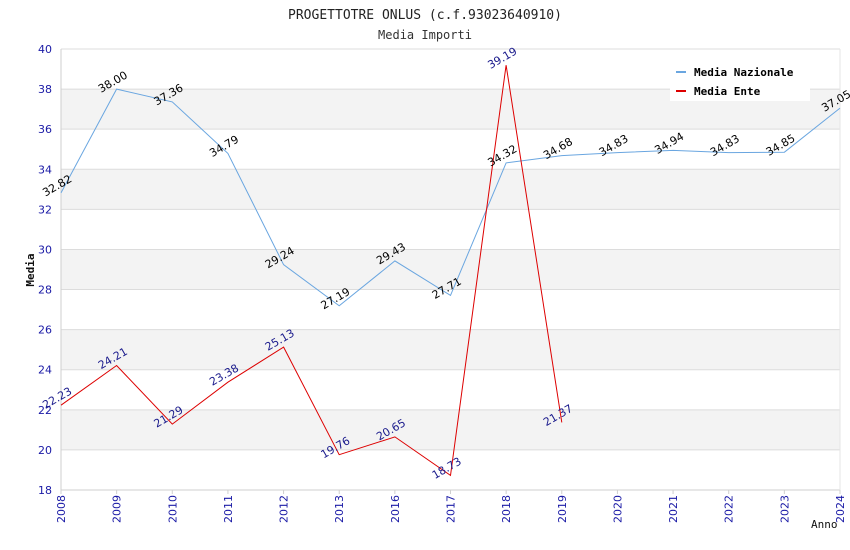  I want to click on chart-subtitle: Media Importi, so click(425, 35).